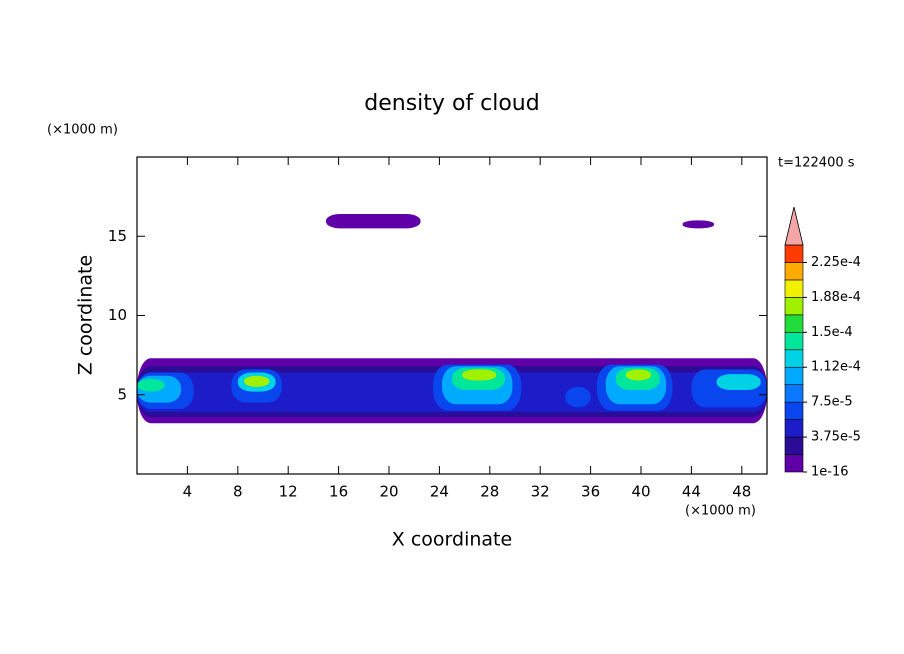  Describe the element at coordinates (452, 540) in the screenshot. I see `x-axis-title: X coordinate` at that location.